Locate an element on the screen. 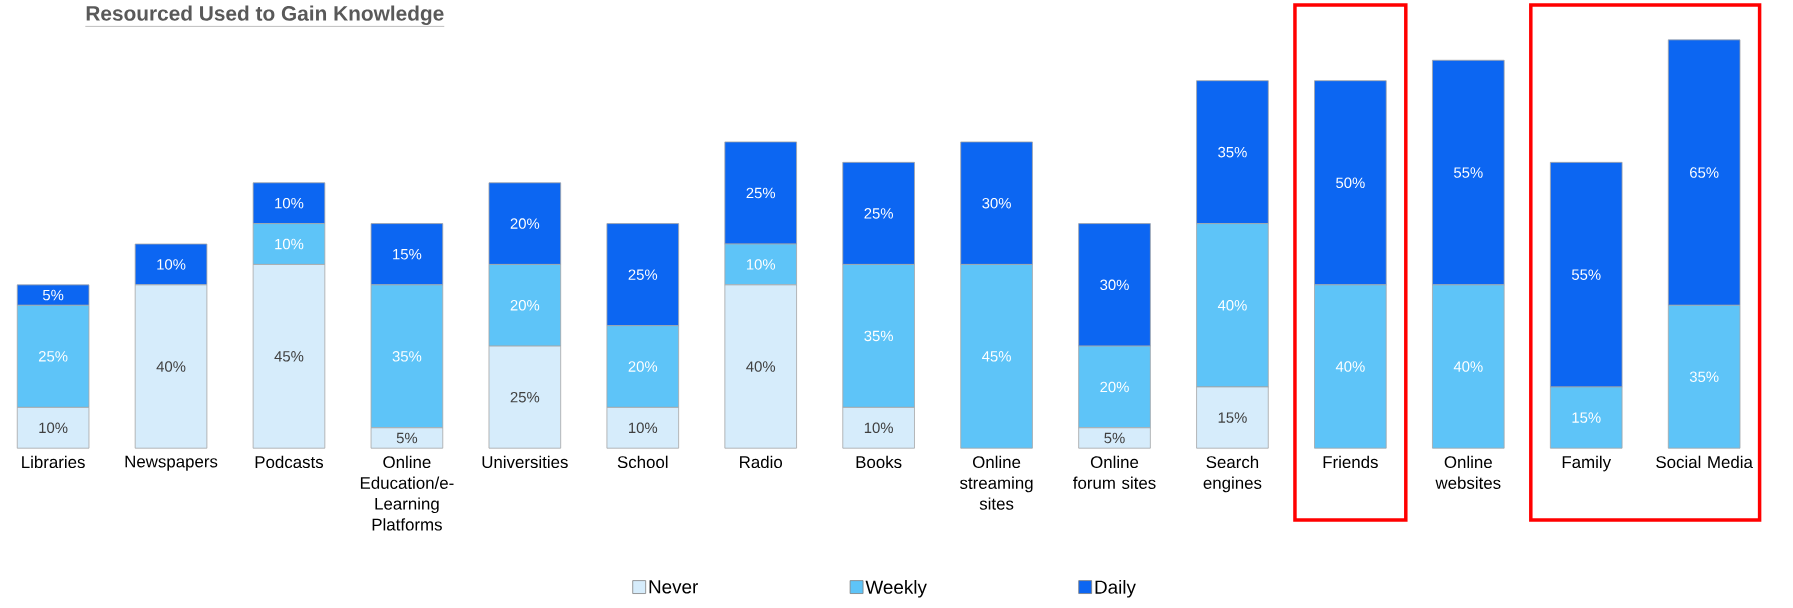  legend-label: Daily is located at coordinates (1115, 589).